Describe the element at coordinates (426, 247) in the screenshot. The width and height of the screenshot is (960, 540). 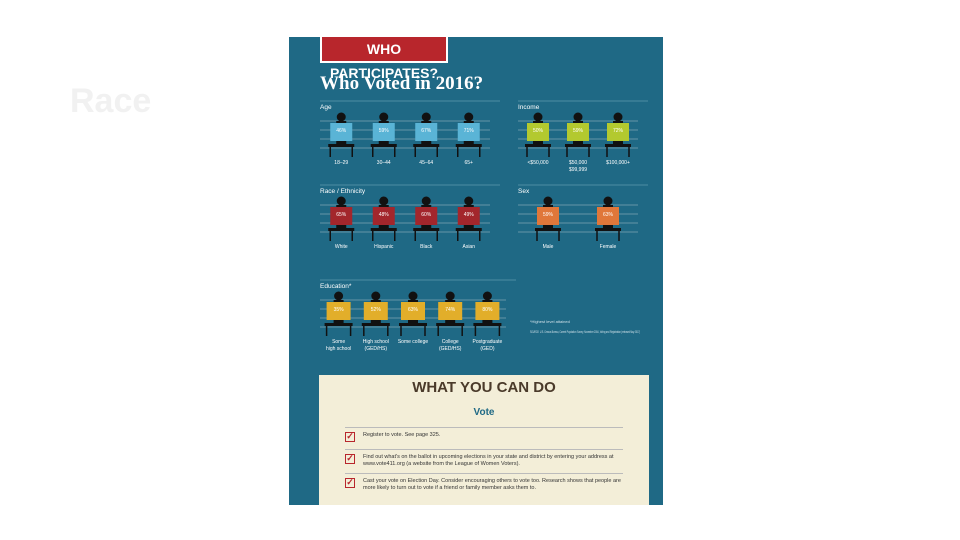
I see `item-label: Black` at that location.